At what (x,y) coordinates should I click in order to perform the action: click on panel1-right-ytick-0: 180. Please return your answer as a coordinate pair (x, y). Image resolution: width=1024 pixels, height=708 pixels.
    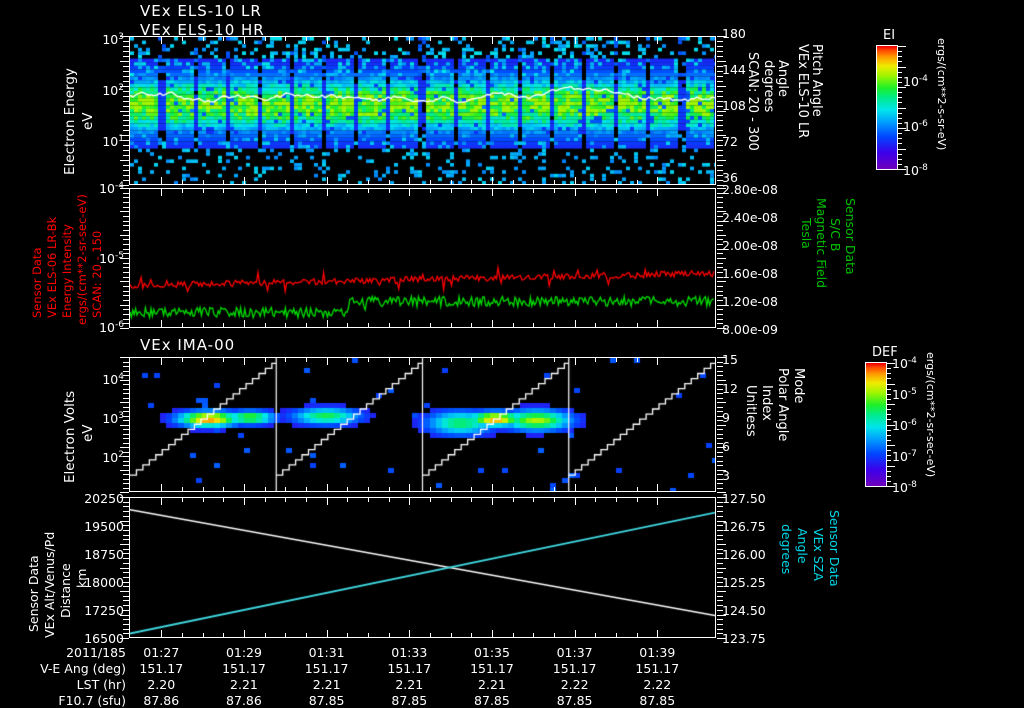
    Looking at the image, I should click on (734, 33).